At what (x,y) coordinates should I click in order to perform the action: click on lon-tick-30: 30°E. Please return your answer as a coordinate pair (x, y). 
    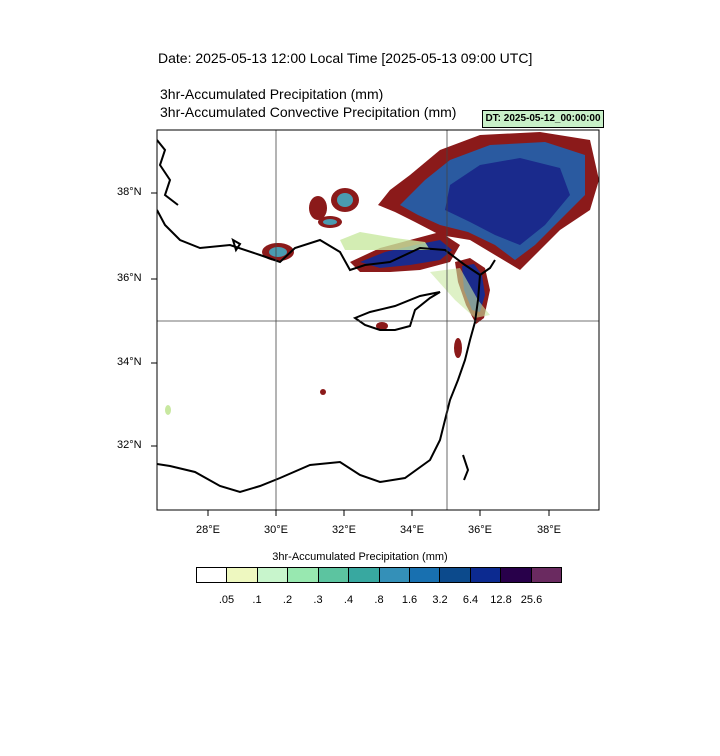
    Looking at the image, I should click on (276, 530).